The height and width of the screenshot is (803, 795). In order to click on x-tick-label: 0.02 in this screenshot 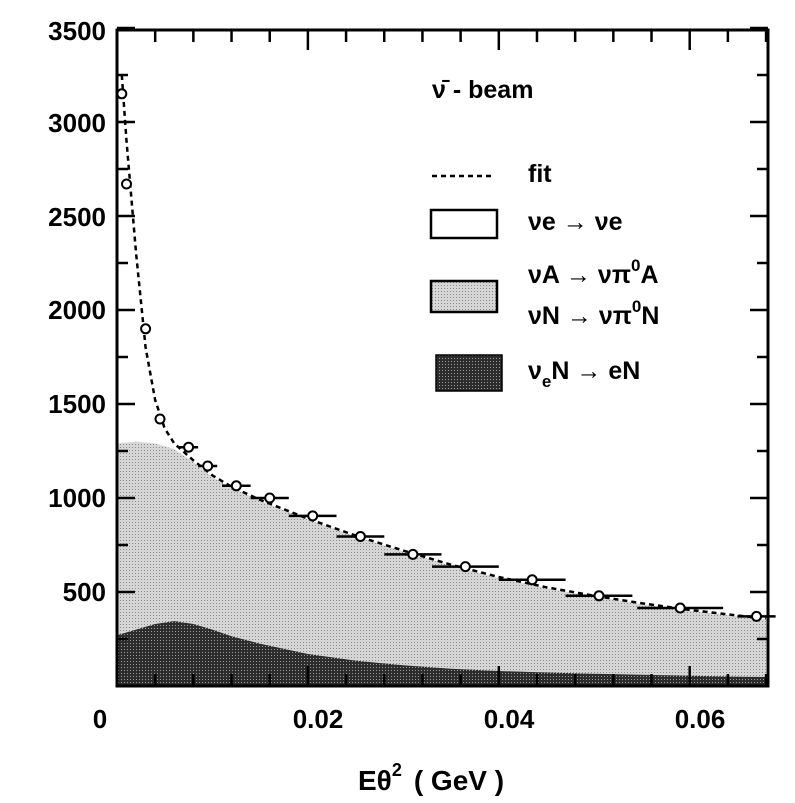, I will do `click(318, 719)`.